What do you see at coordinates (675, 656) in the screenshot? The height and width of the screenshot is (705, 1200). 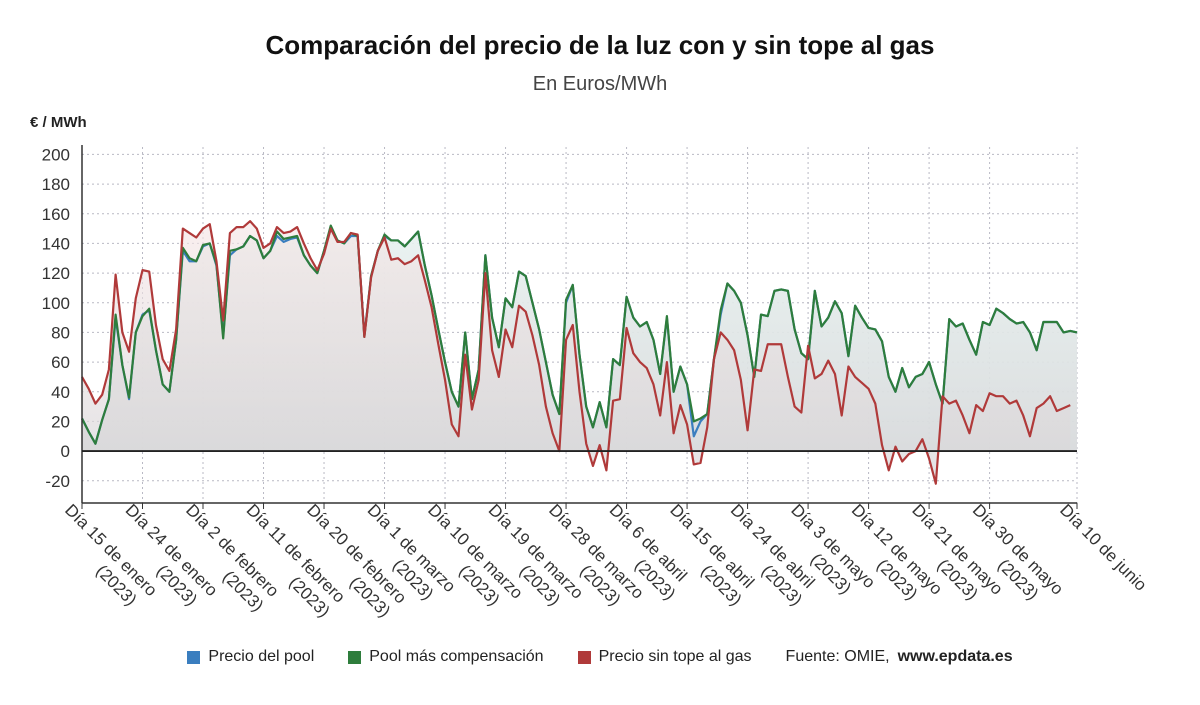 I see `legend-label-sin-tope: Precio sin tope al gas` at bounding box center [675, 656].